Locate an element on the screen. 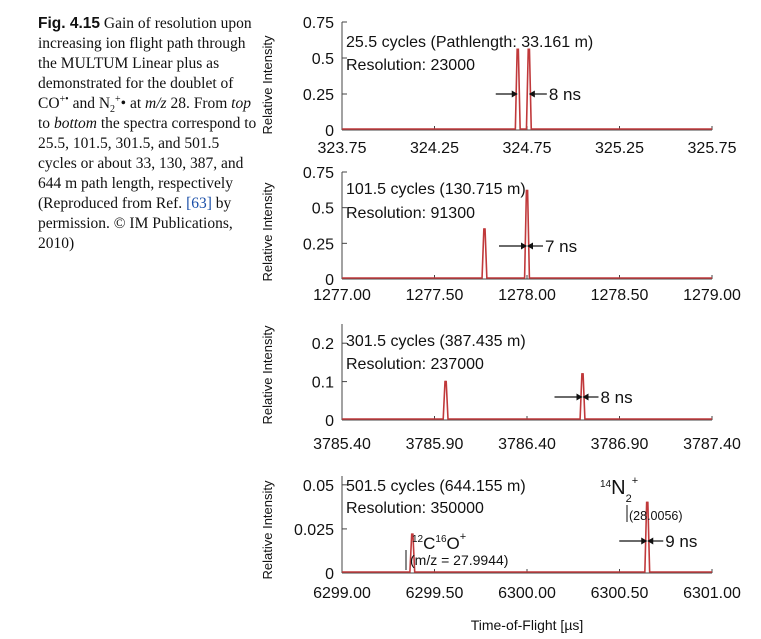  resolution-annotation: Resolution: 237000 is located at coordinates (415, 364).